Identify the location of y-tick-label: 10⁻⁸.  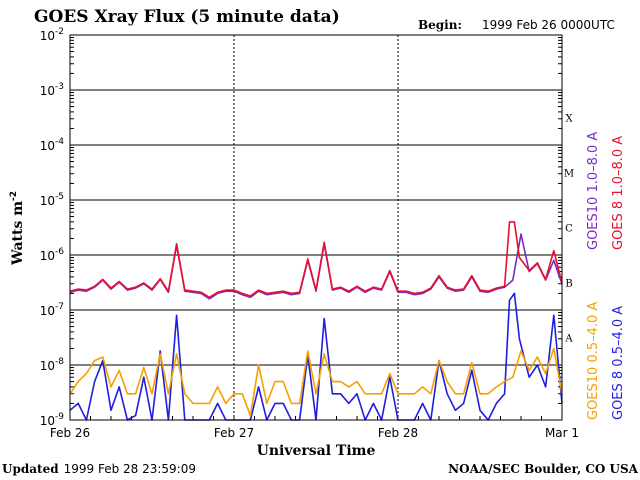
(52, 365).